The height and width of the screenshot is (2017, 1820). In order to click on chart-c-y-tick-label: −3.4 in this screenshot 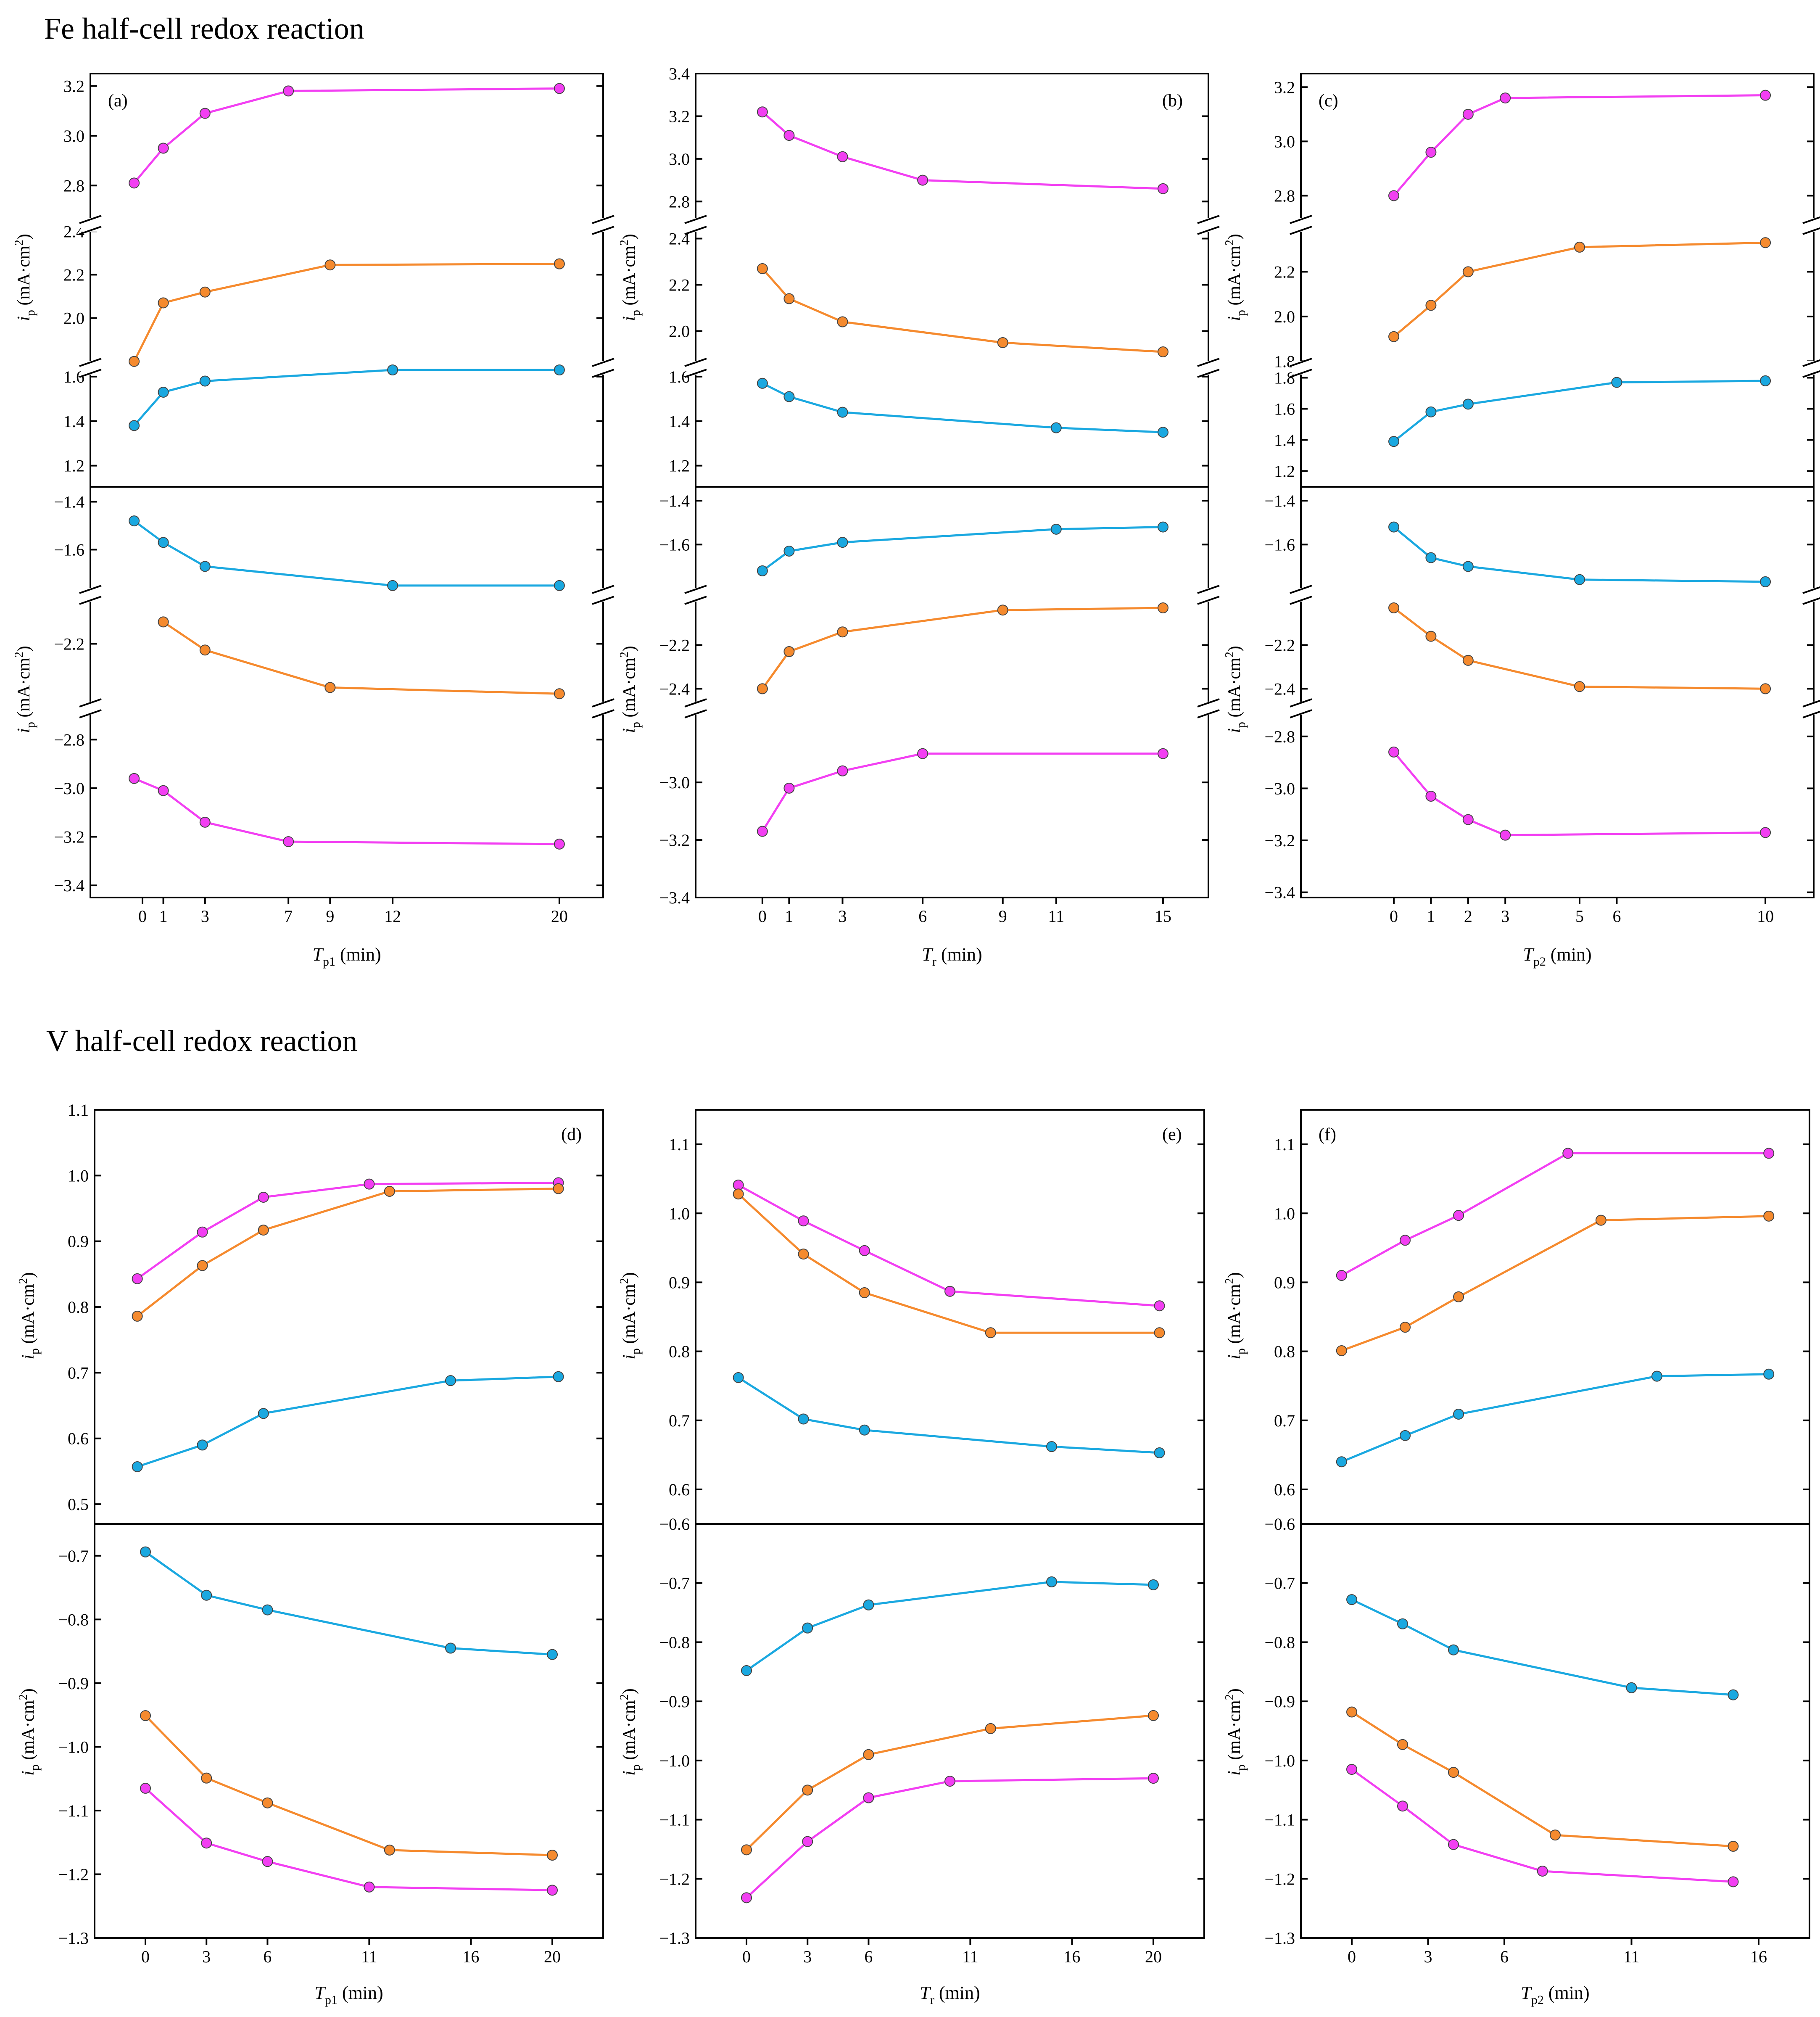, I will do `click(1279, 893)`.